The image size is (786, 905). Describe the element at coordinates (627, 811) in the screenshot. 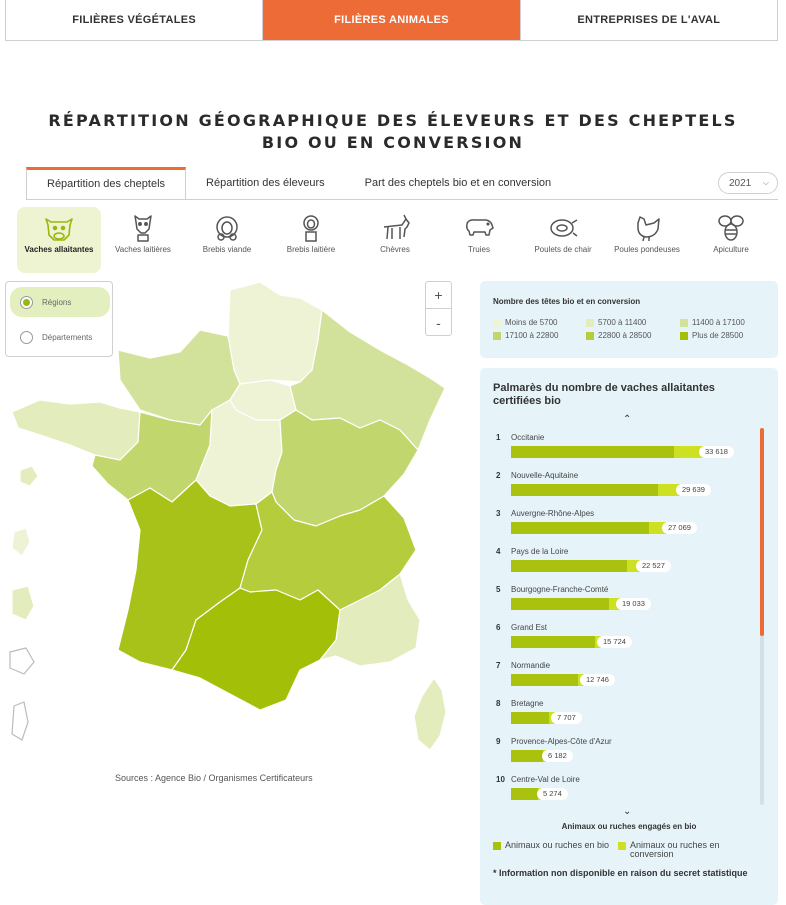

I see `scroll-down-icon: ⌄` at that location.